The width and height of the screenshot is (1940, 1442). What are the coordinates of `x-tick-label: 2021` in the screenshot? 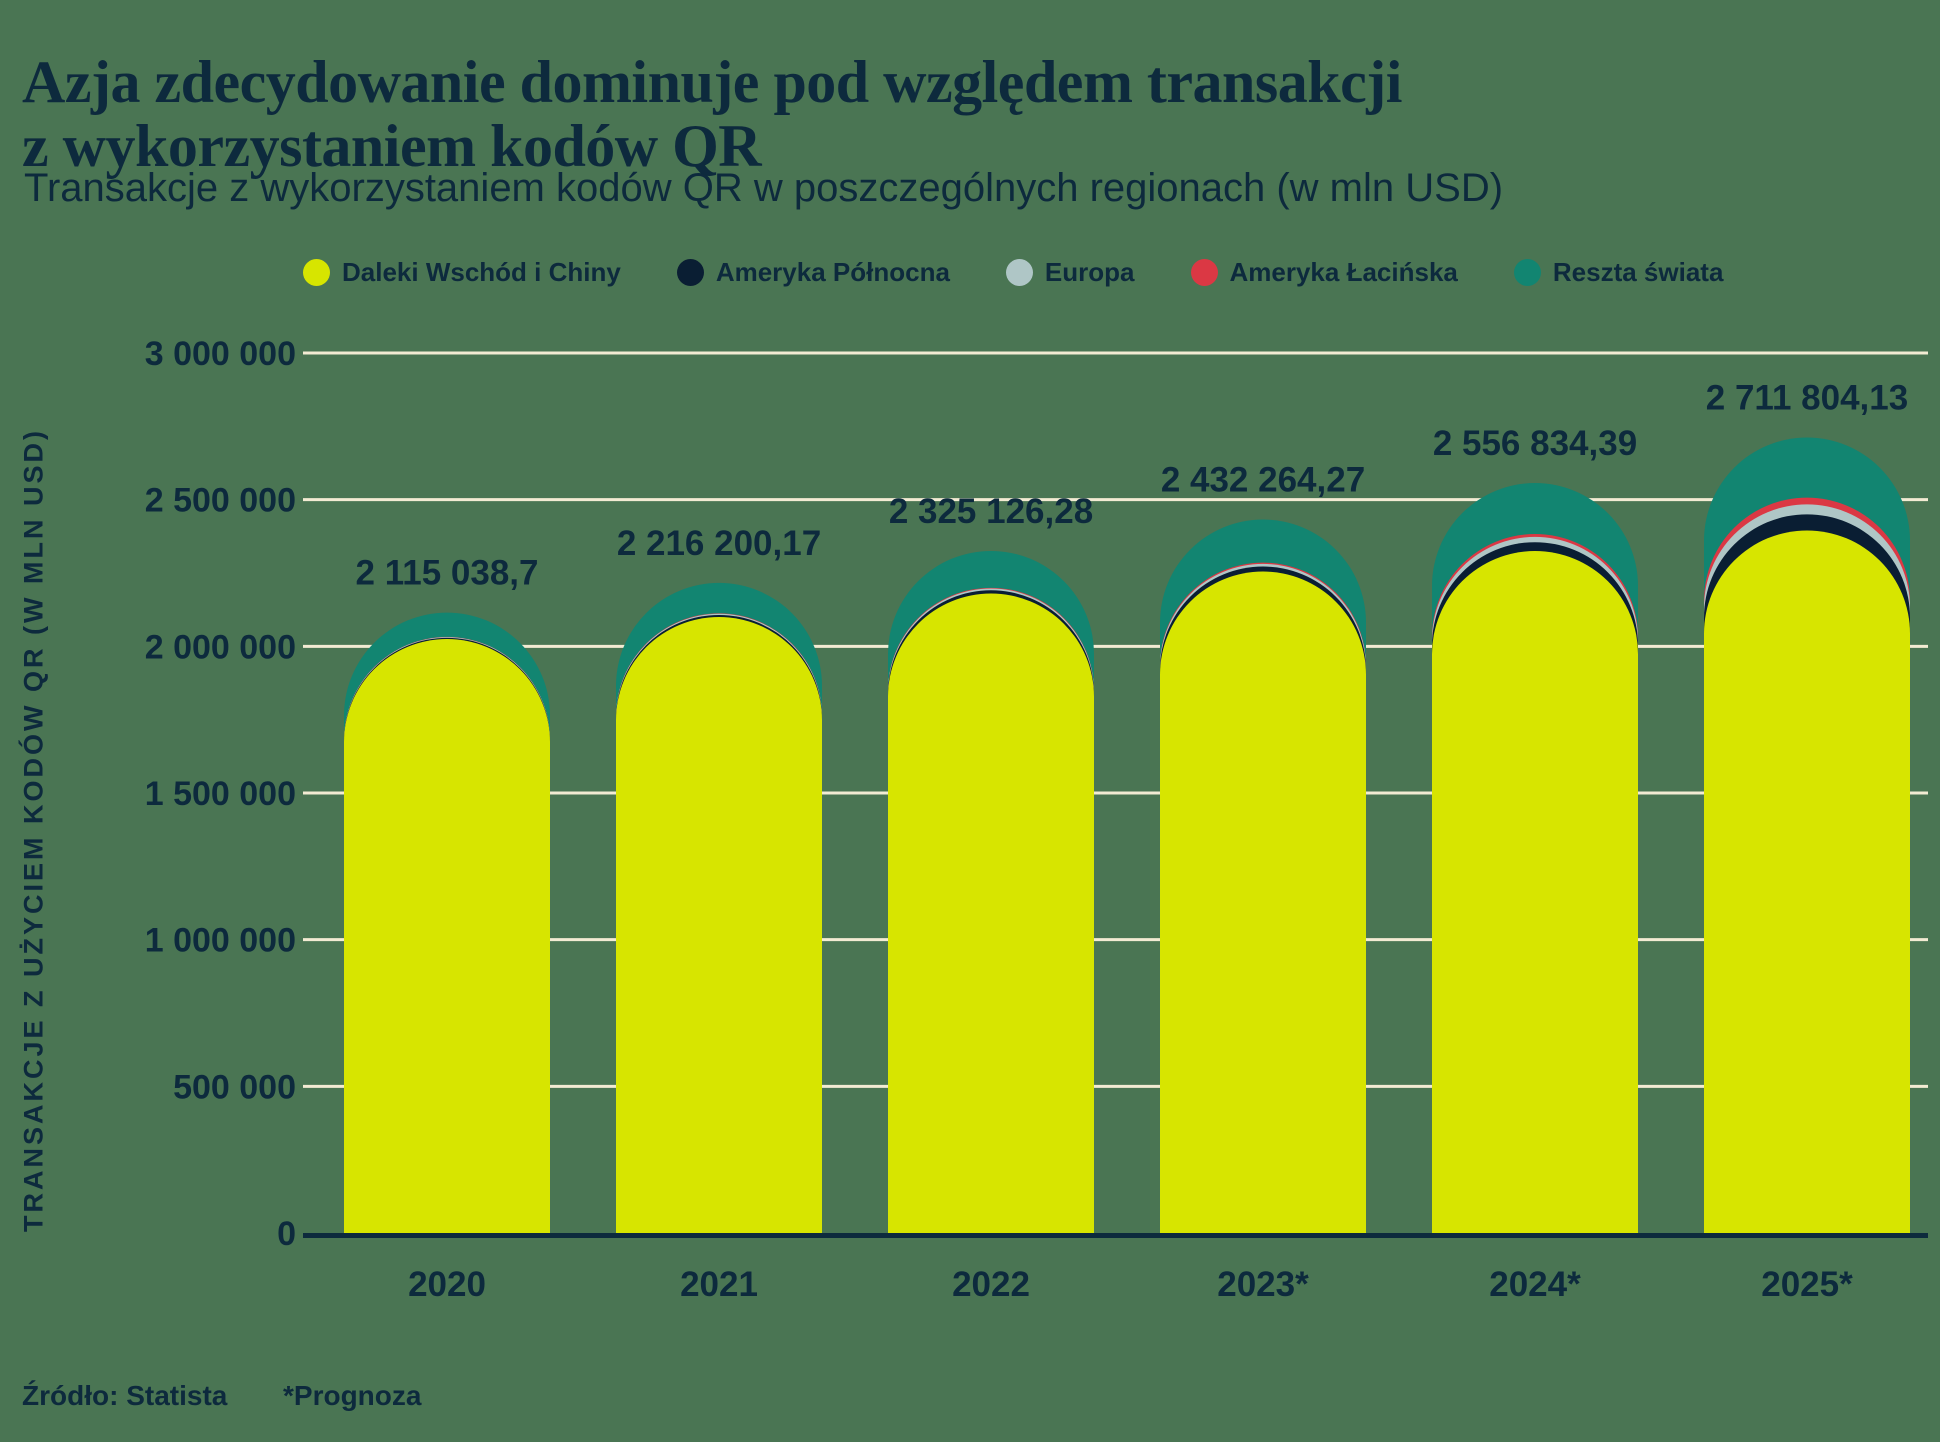 It's located at (719, 1284).